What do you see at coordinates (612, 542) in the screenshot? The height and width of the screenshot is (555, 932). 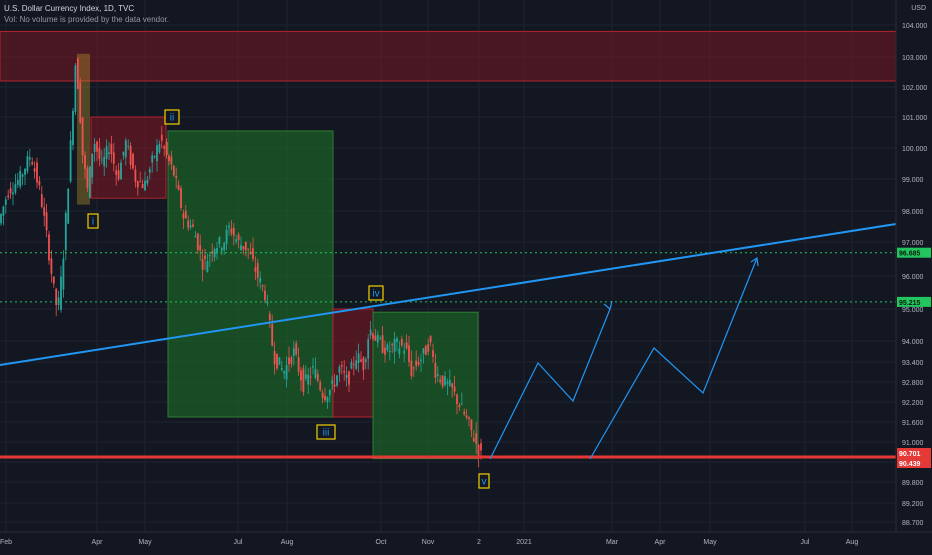 I see `x-tick-label: Mar` at bounding box center [612, 542].